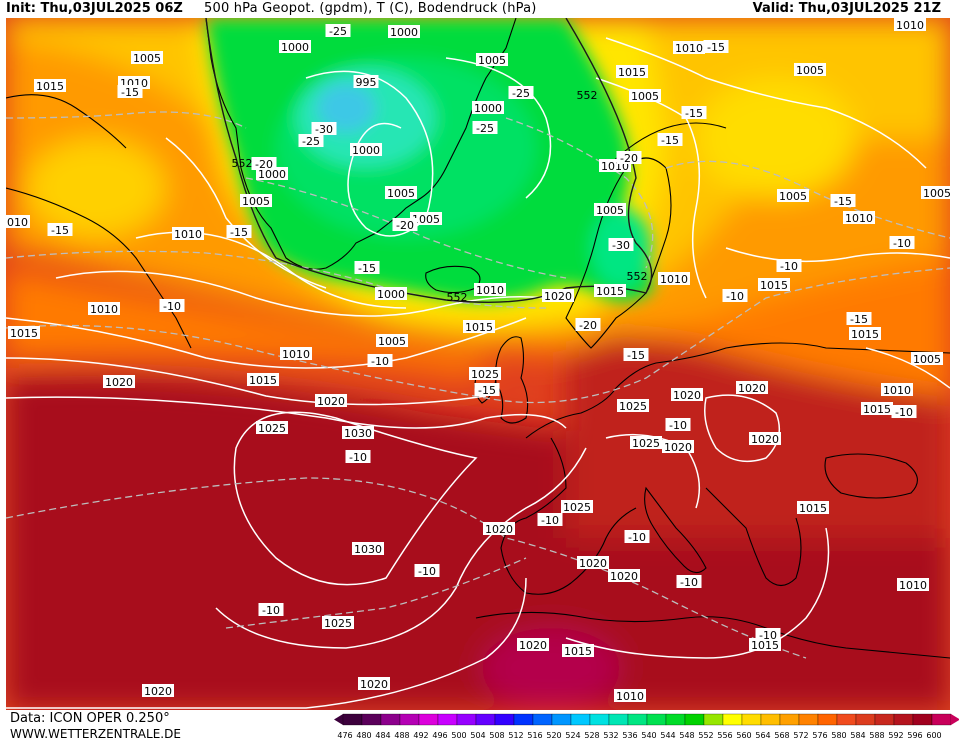 This screenshot has height=741, width=959. What do you see at coordinates (366, 82) in the screenshot?
I see `pressure-label: 995` at bounding box center [366, 82].